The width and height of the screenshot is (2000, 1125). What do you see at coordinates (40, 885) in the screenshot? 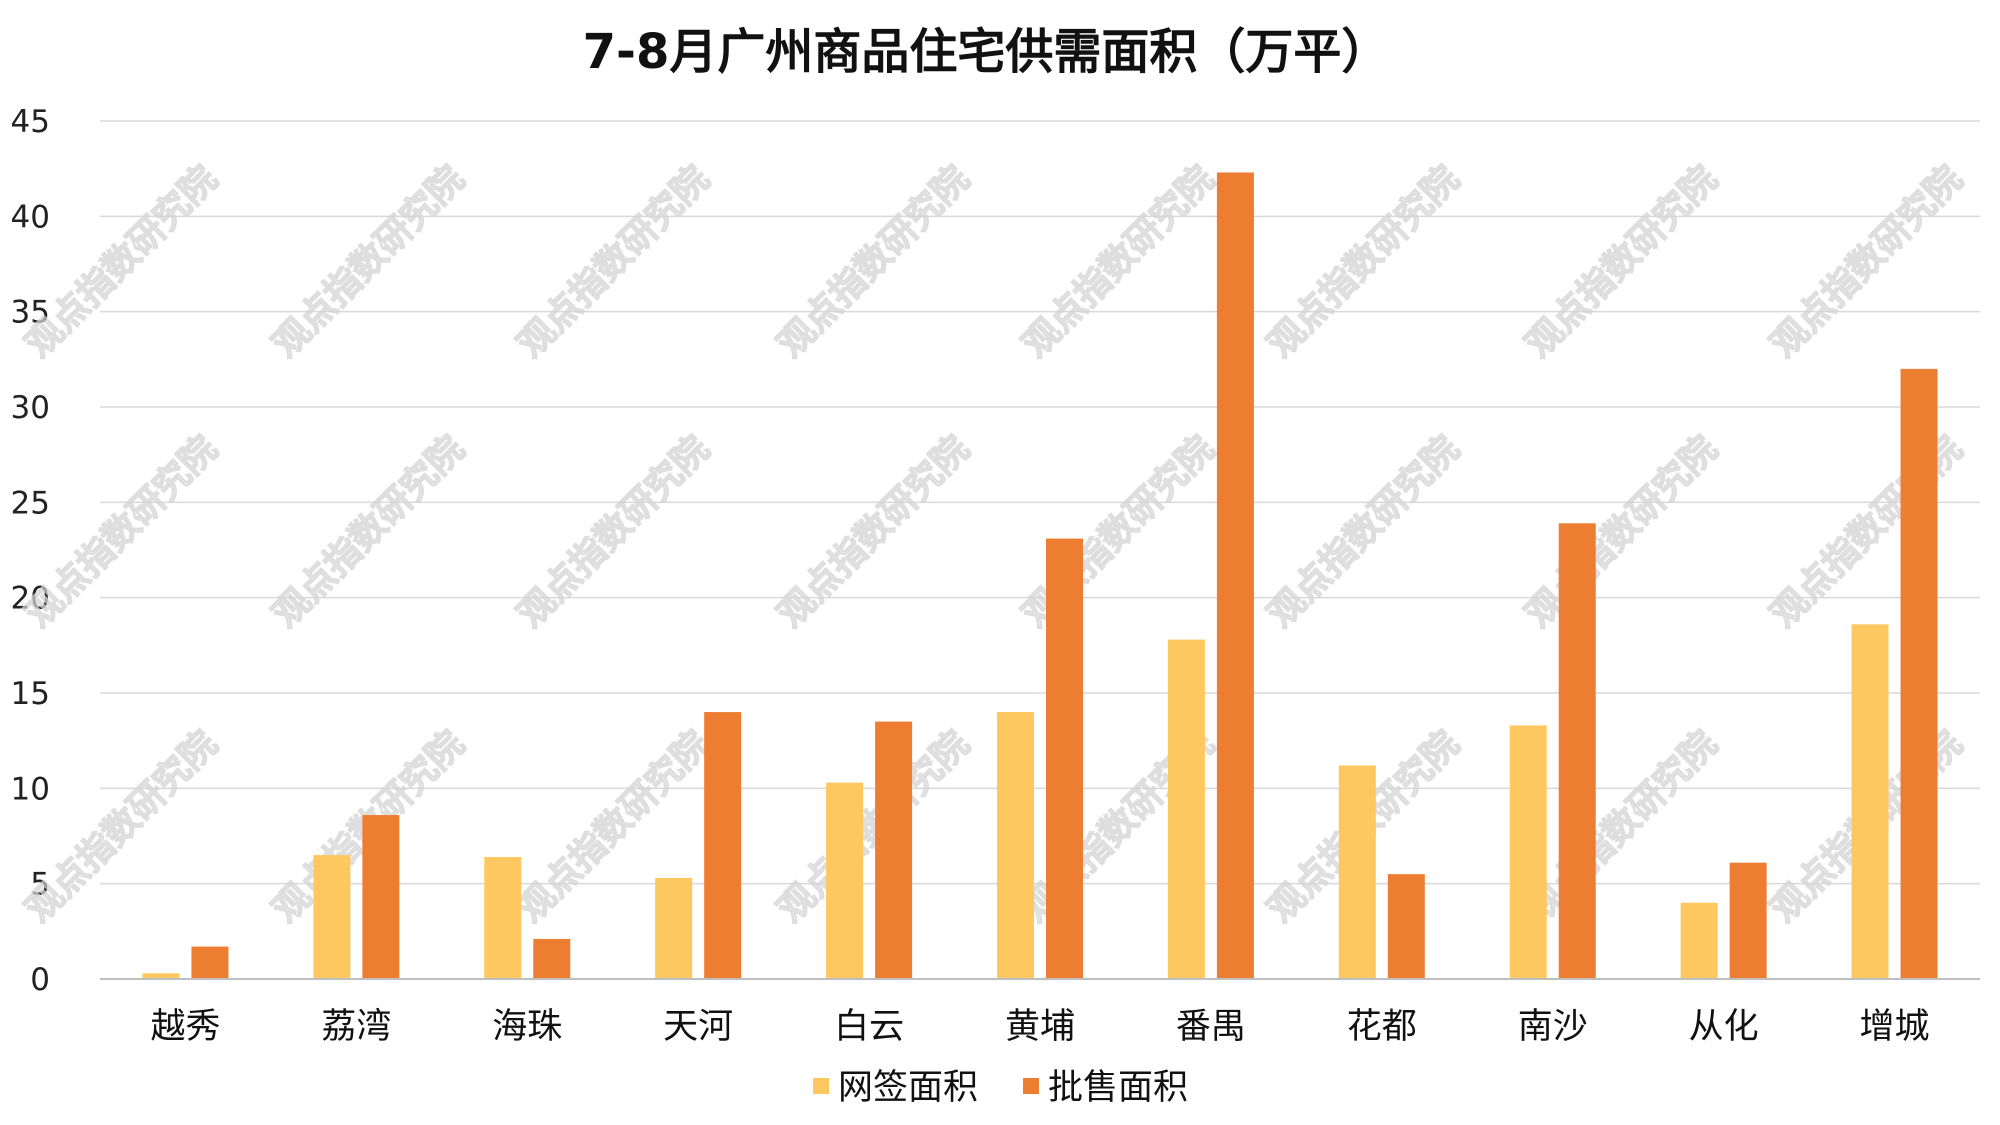
I see `y-tick-label: 5` at bounding box center [40, 885].